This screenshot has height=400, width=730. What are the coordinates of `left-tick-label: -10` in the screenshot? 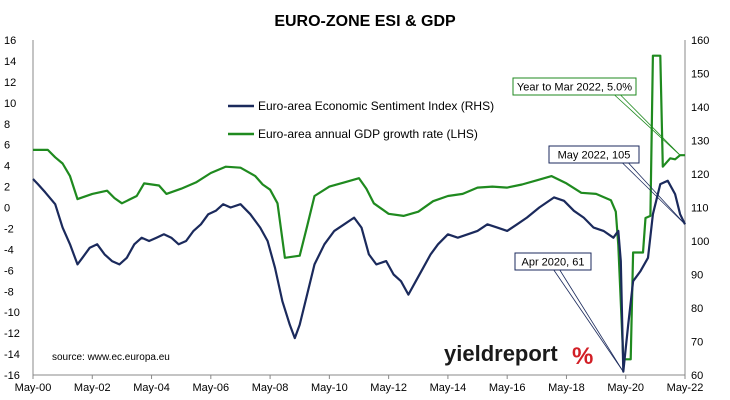 It's located at (12, 313).